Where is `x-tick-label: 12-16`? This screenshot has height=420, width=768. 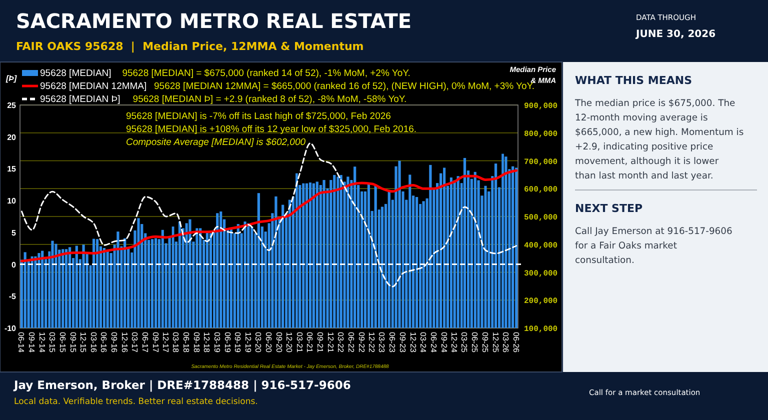
x-tick-label: 12-16 is located at coordinates (124, 343).